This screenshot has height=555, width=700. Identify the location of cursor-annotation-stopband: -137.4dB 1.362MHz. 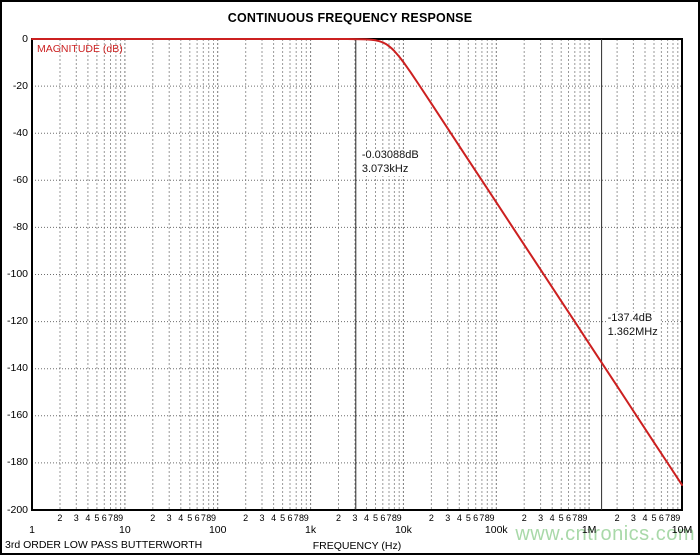
(632, 325).